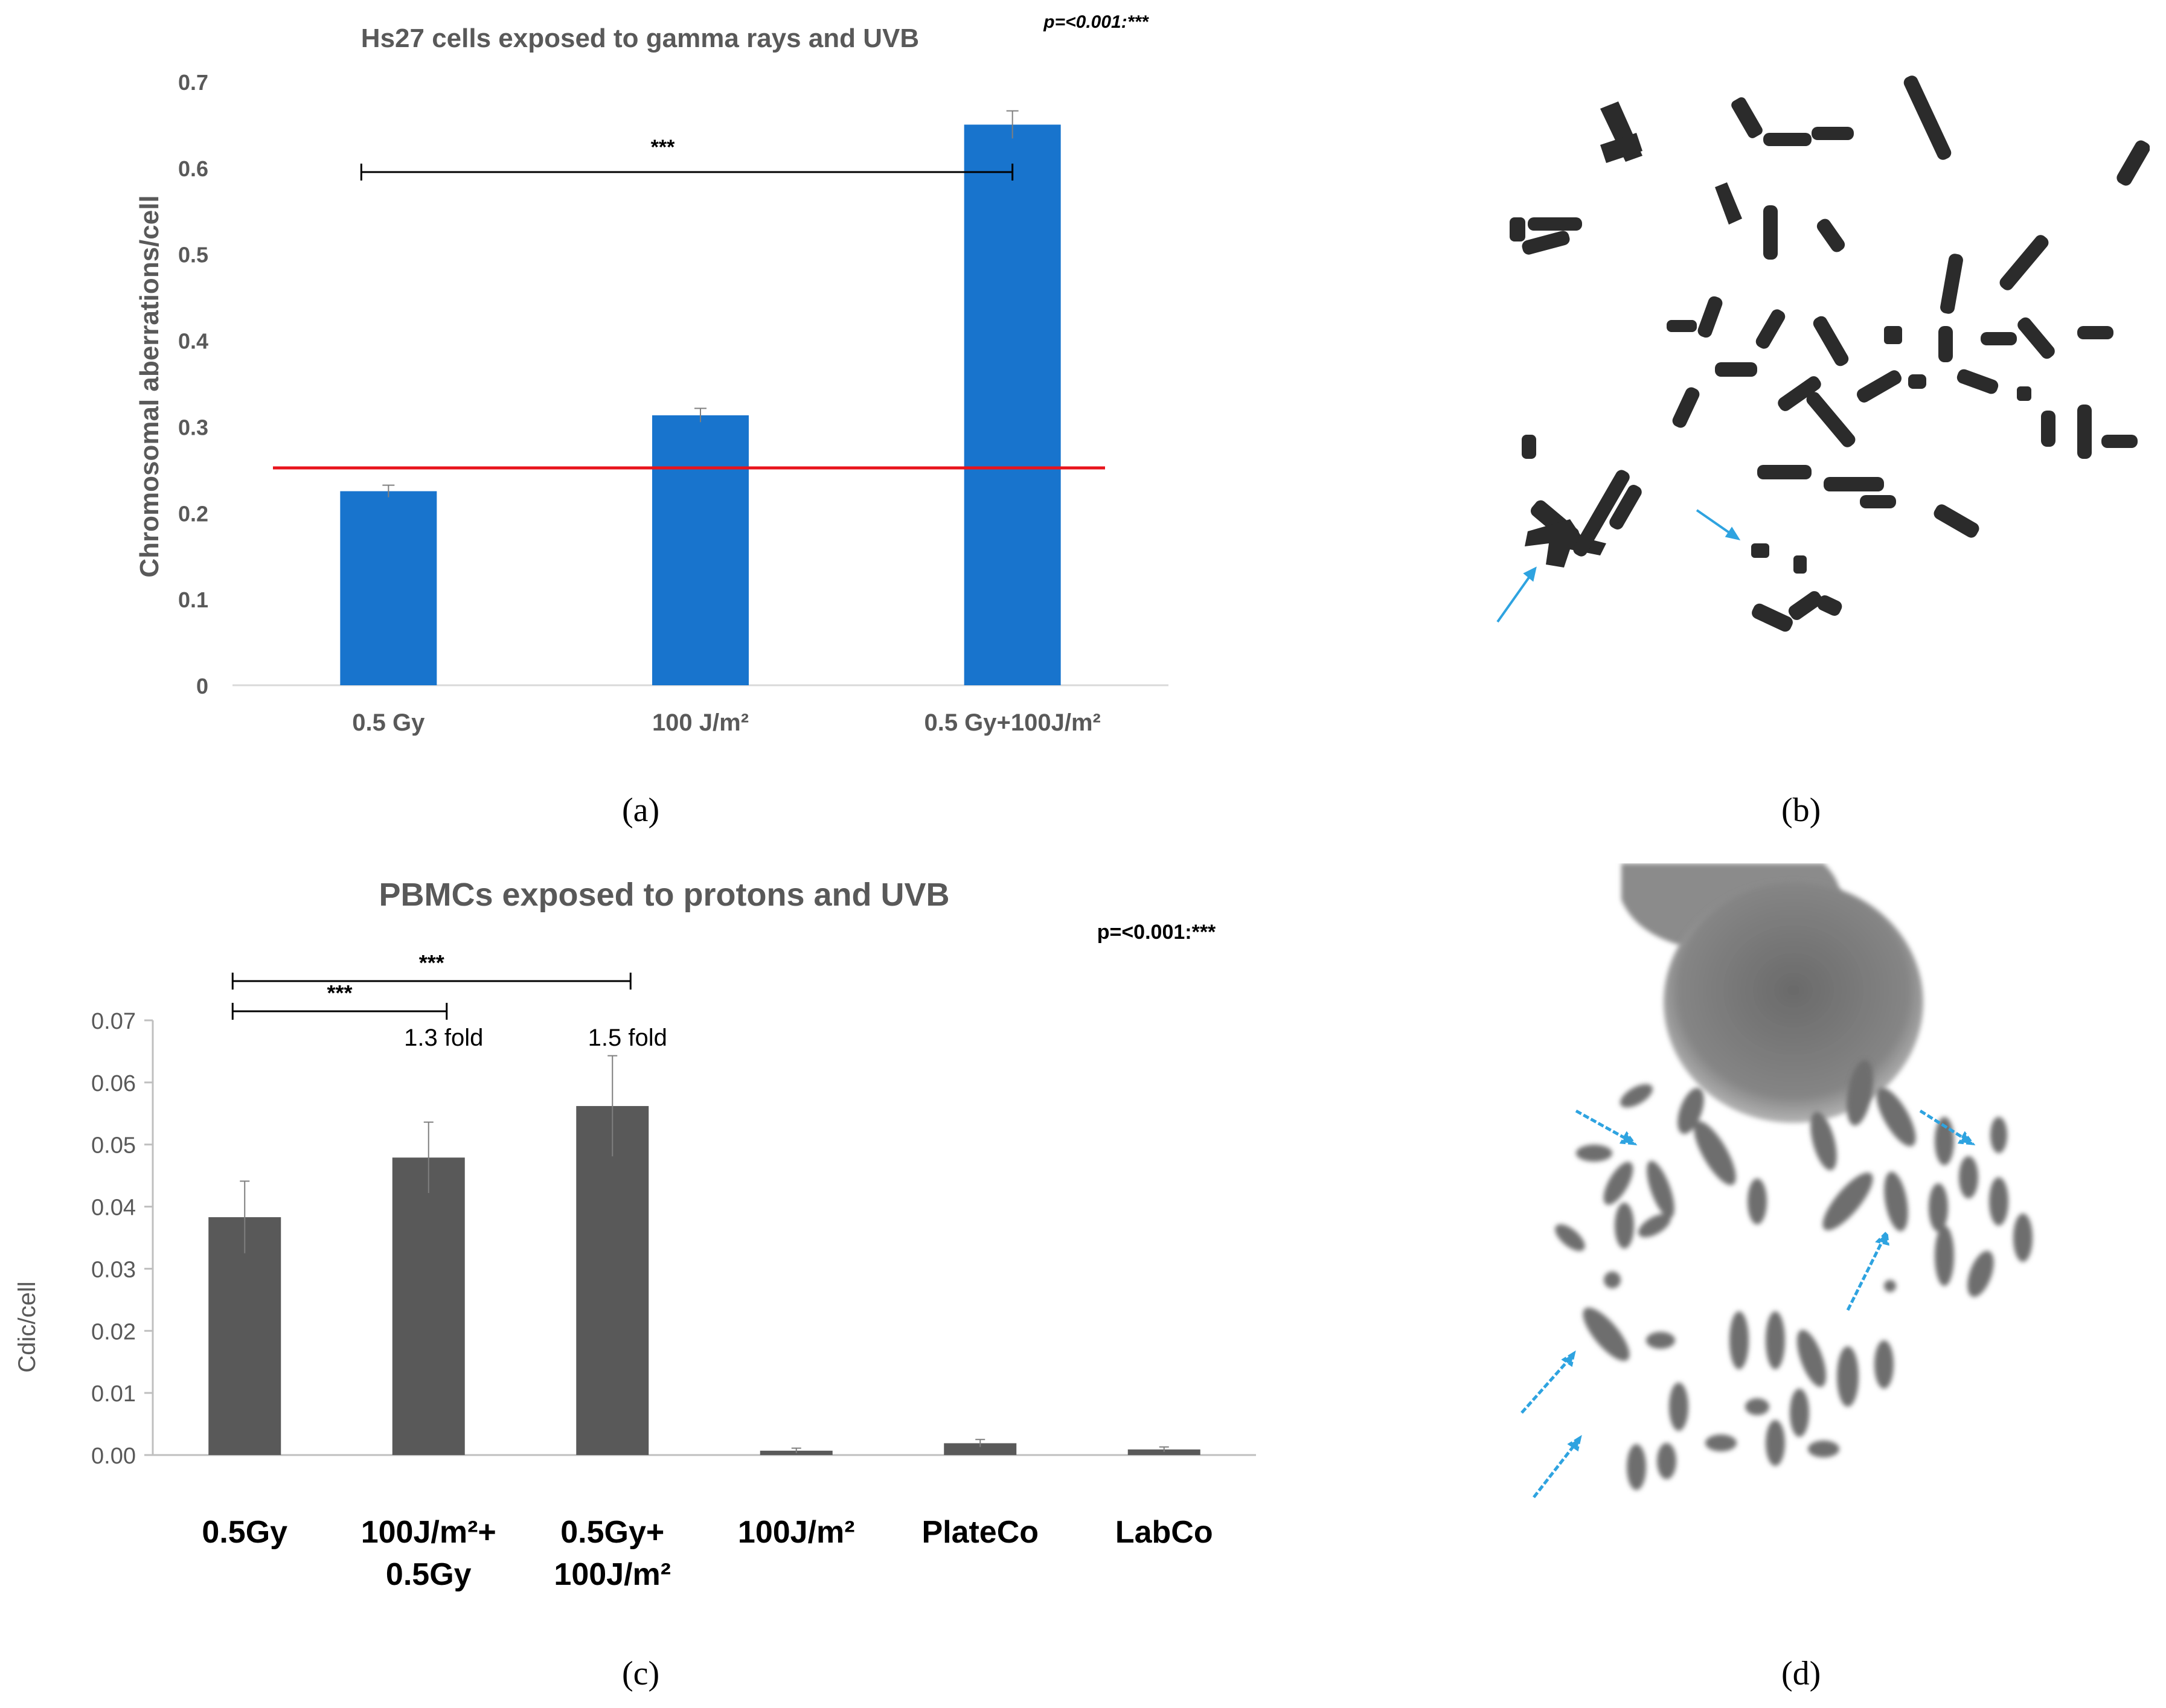 Image resolution: width=2166 pixels, height=1708 pixels. What do you see at coordinates (113, 1332) in the screenshot?
I see `y-tick-label: 0.02` at bounding box center [113, 1332].